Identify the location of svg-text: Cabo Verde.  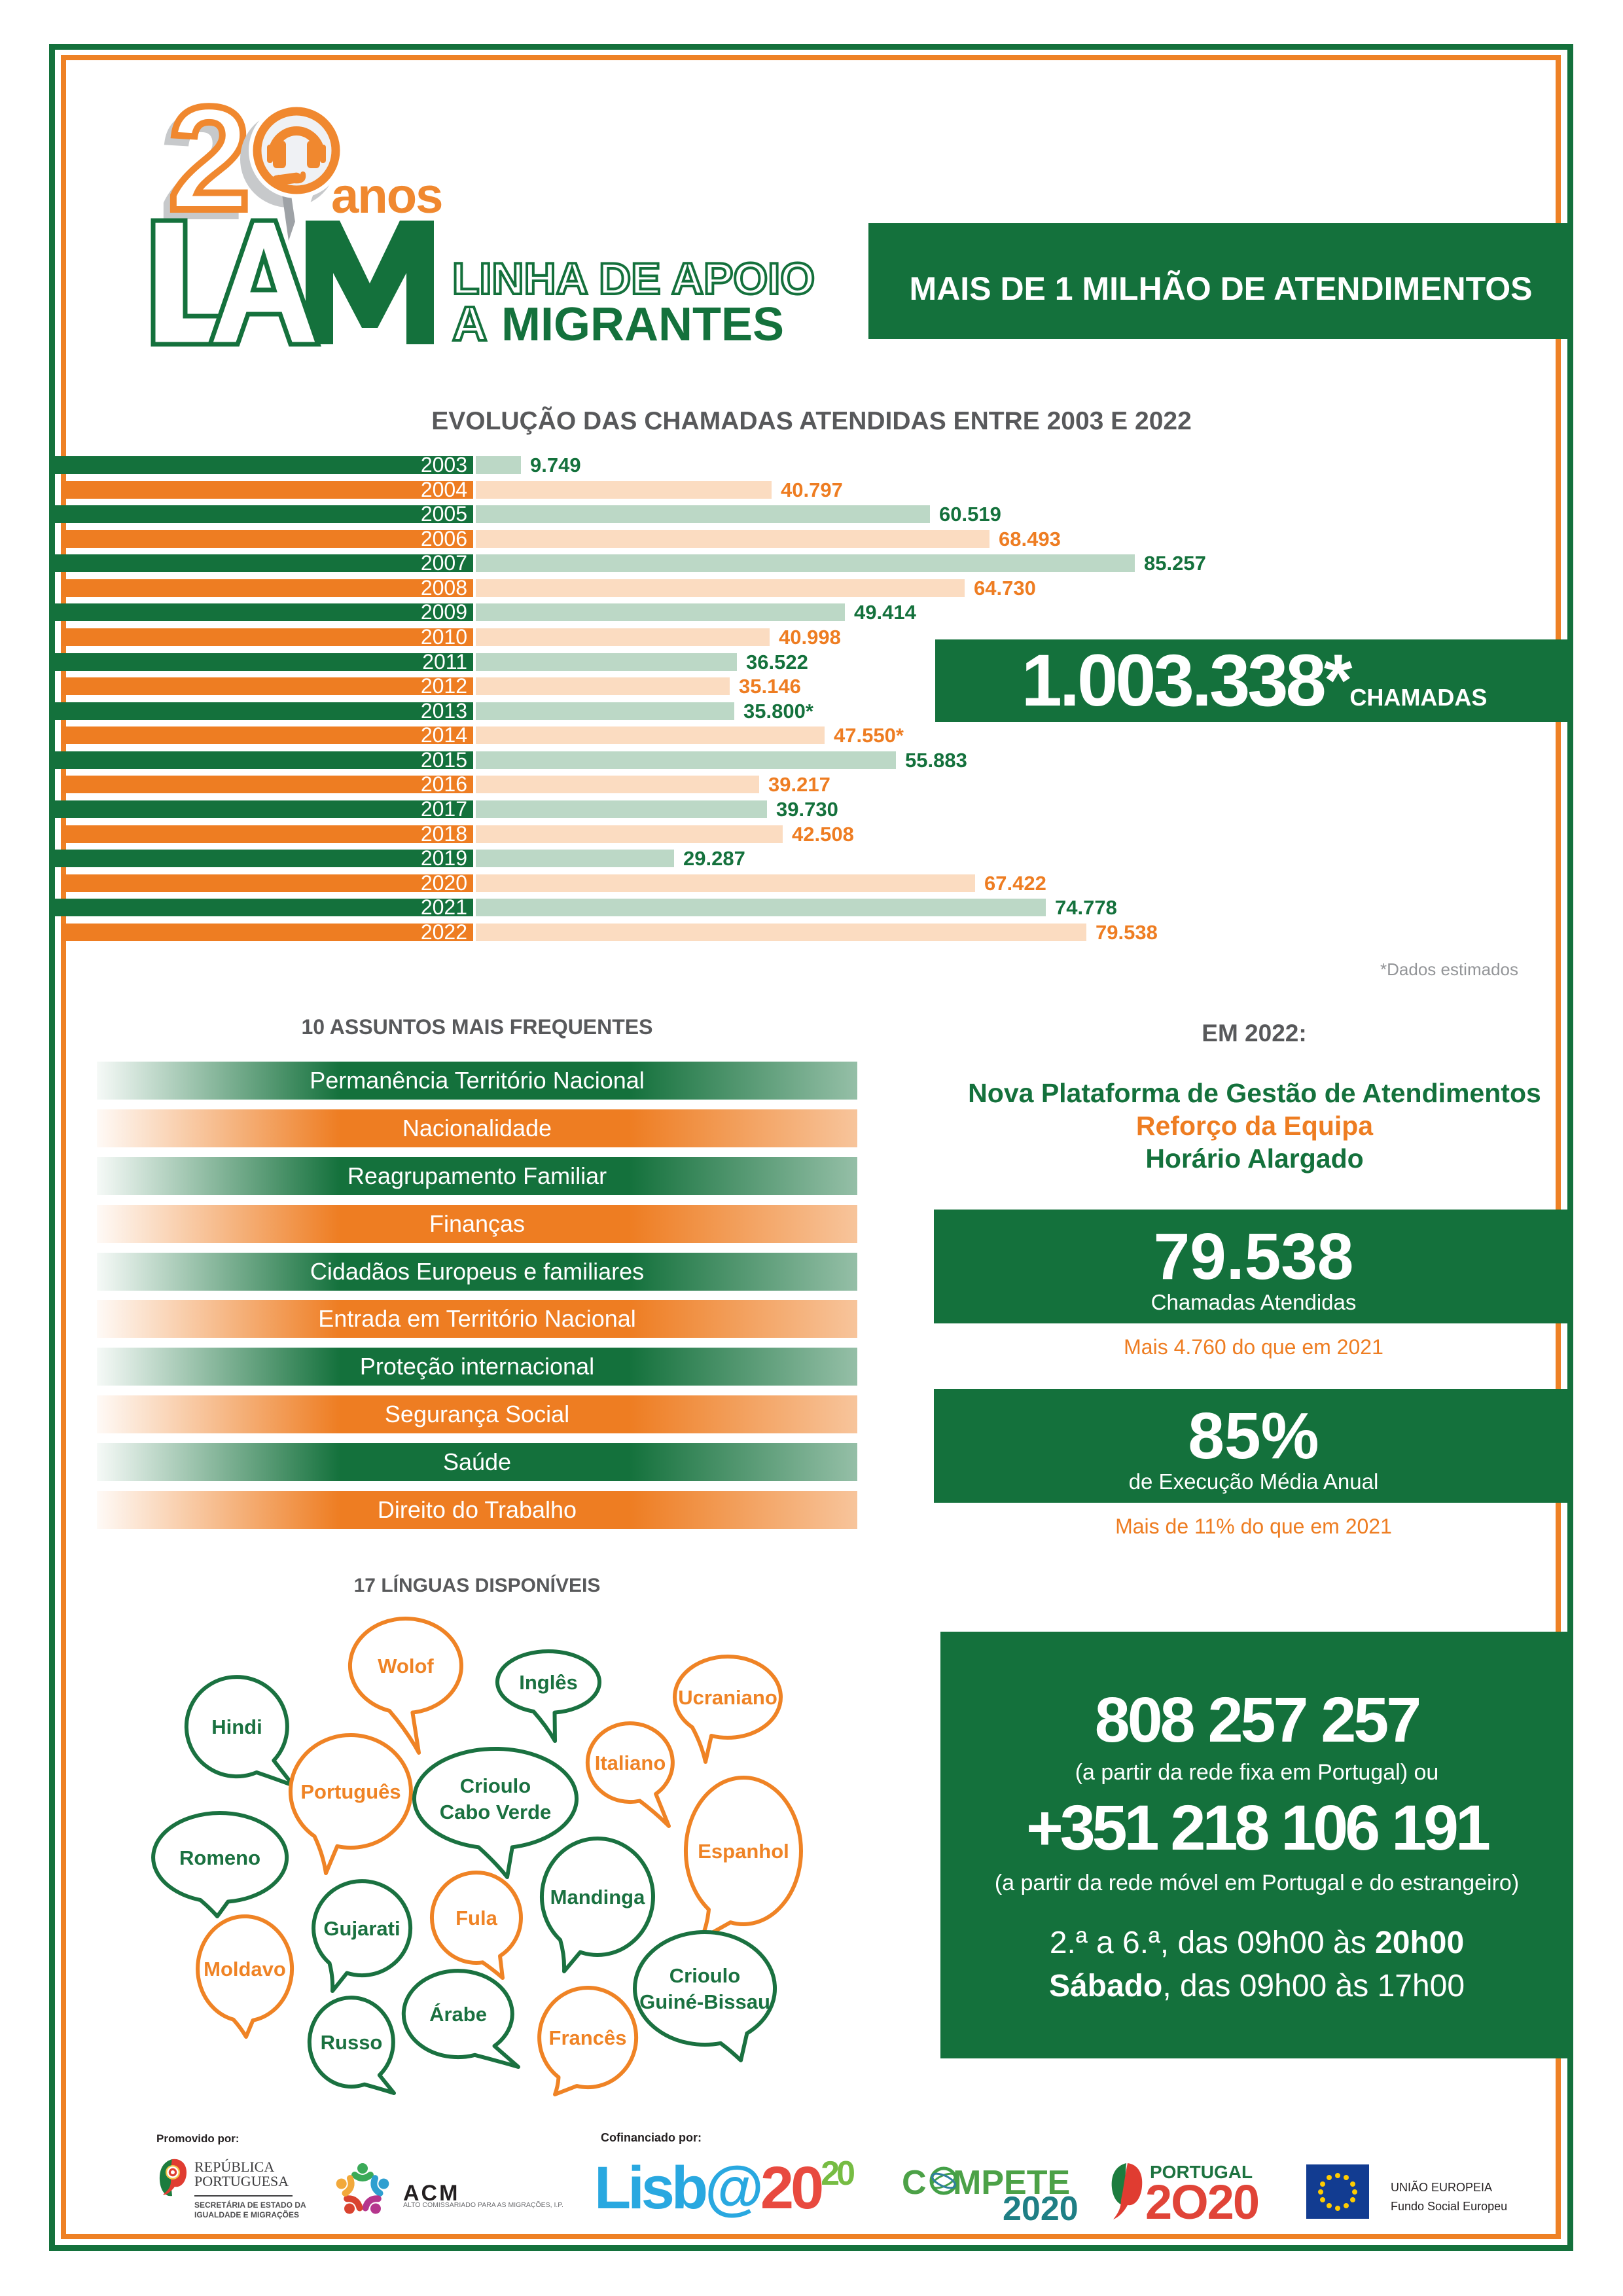
(496, 1812).